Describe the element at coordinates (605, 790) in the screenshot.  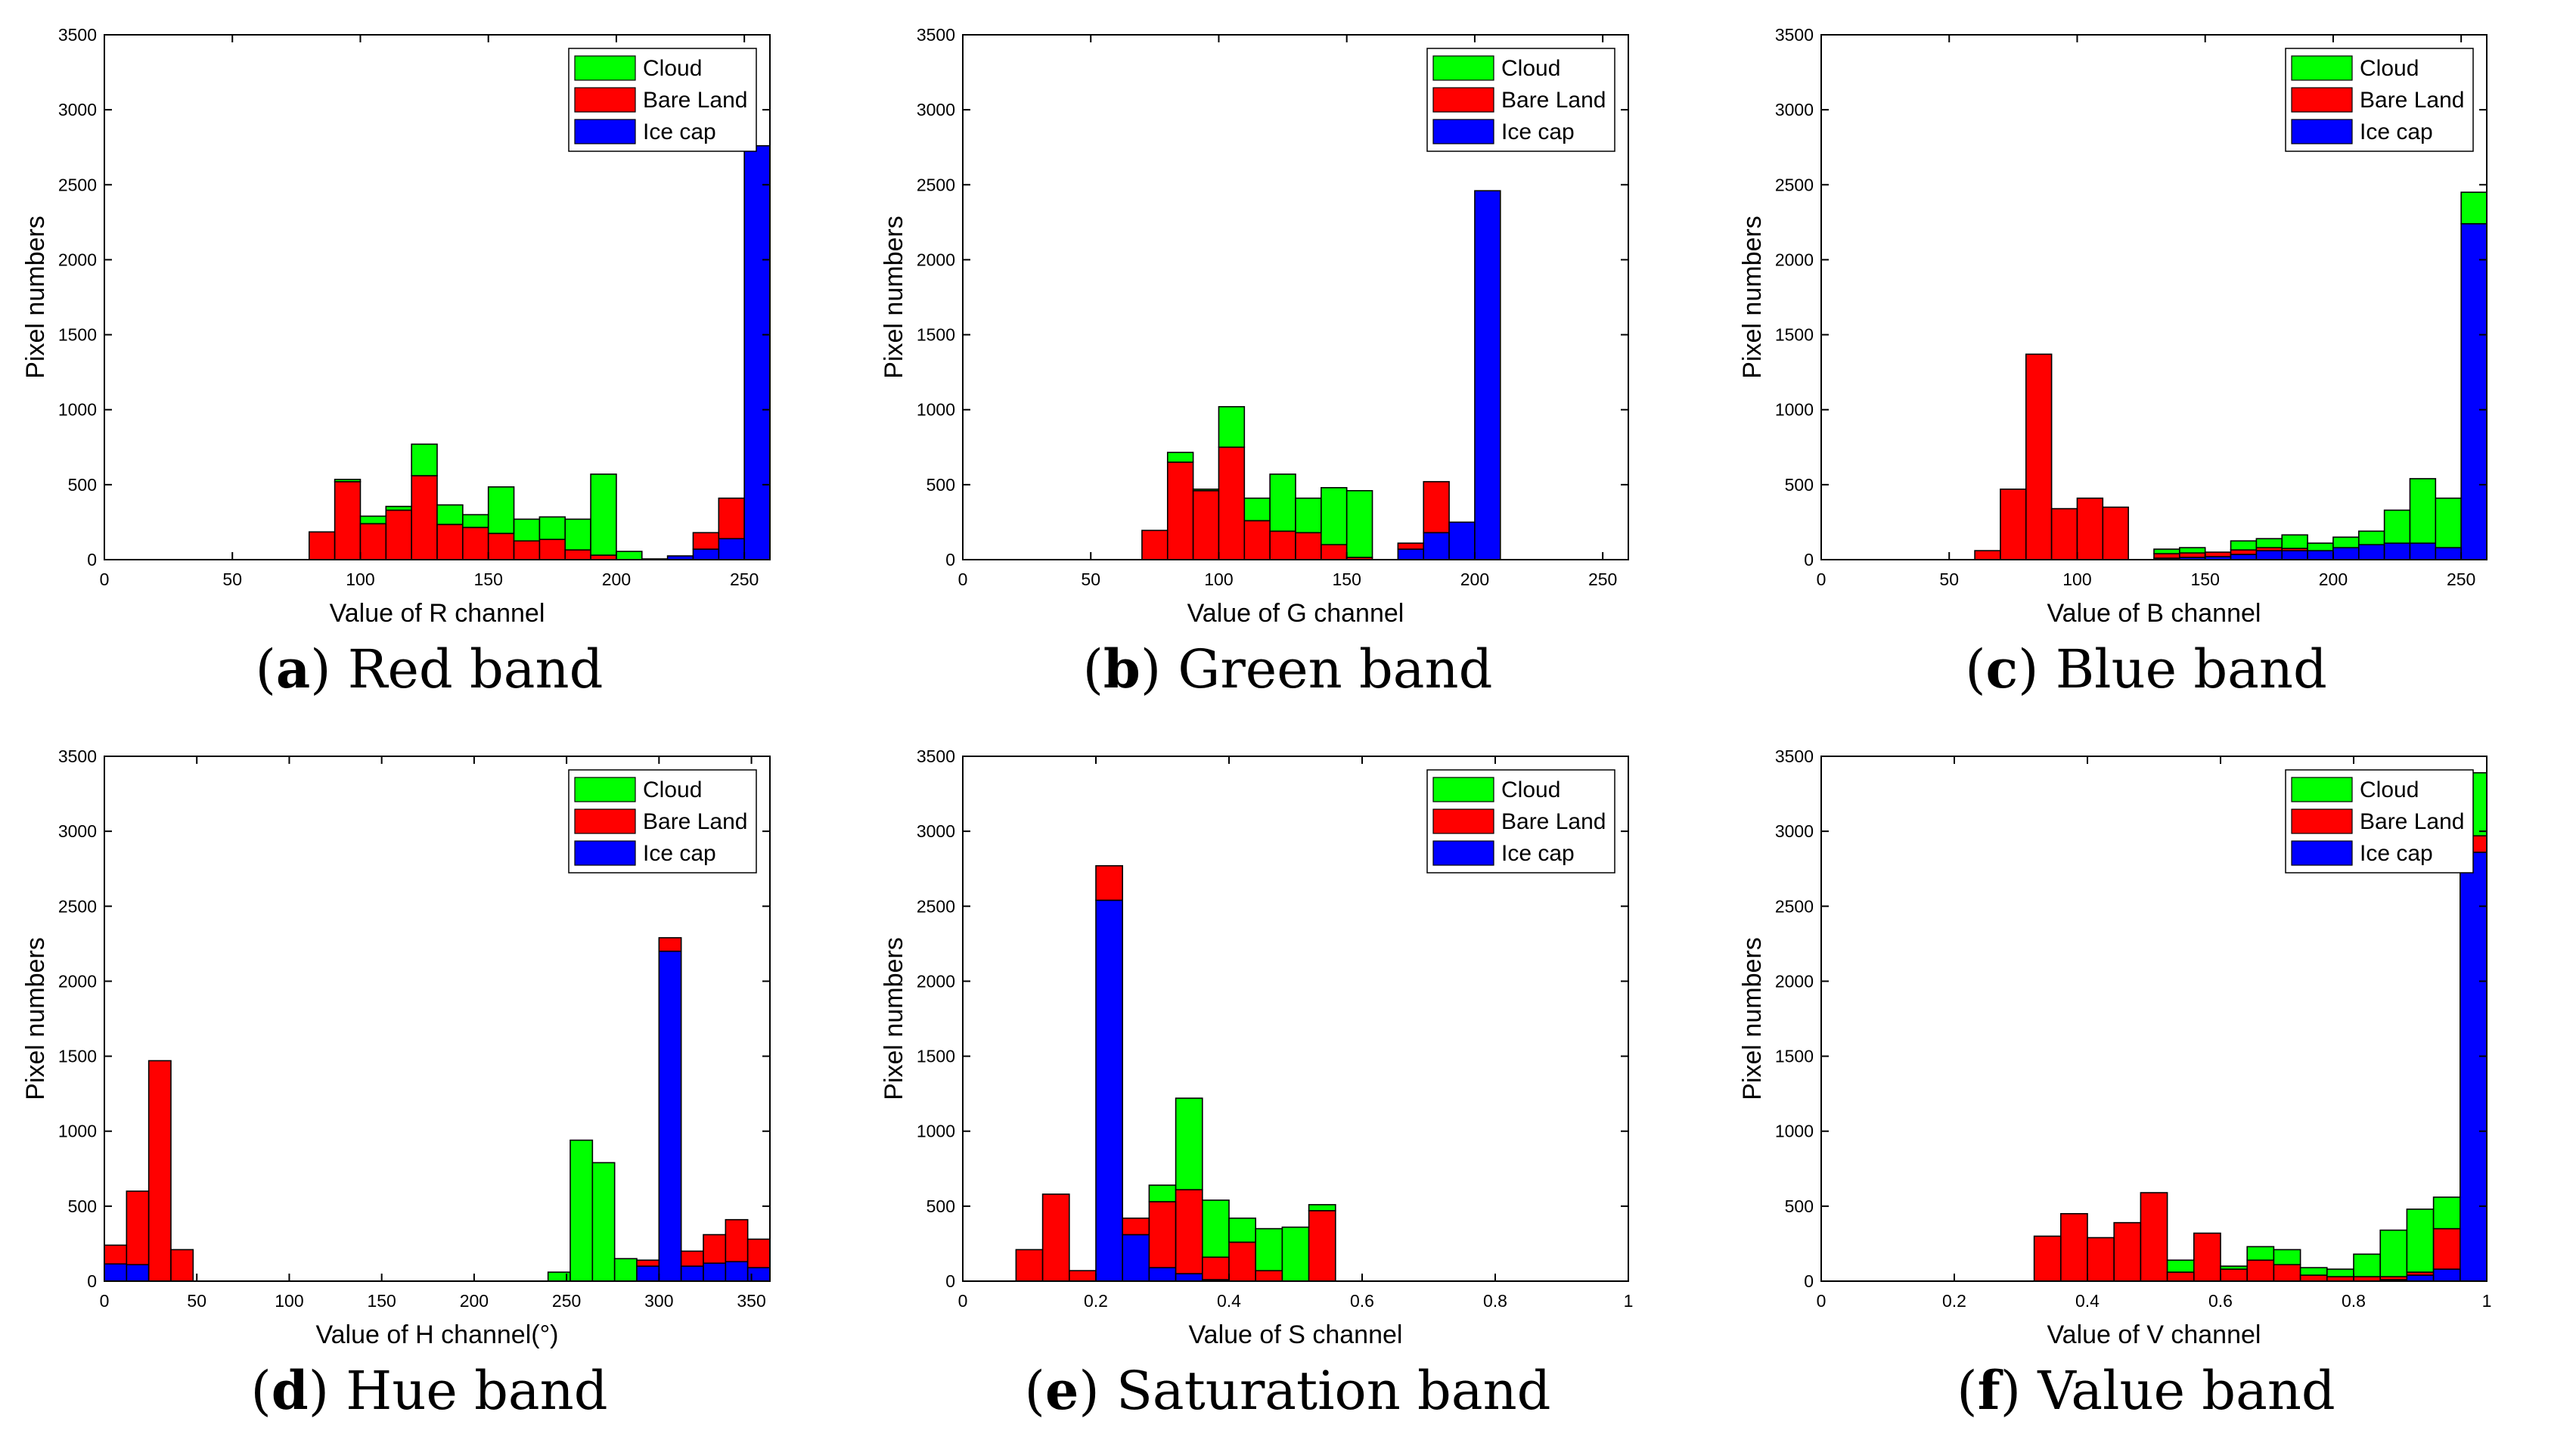
I see `legend-swatch-cloud` at that location.